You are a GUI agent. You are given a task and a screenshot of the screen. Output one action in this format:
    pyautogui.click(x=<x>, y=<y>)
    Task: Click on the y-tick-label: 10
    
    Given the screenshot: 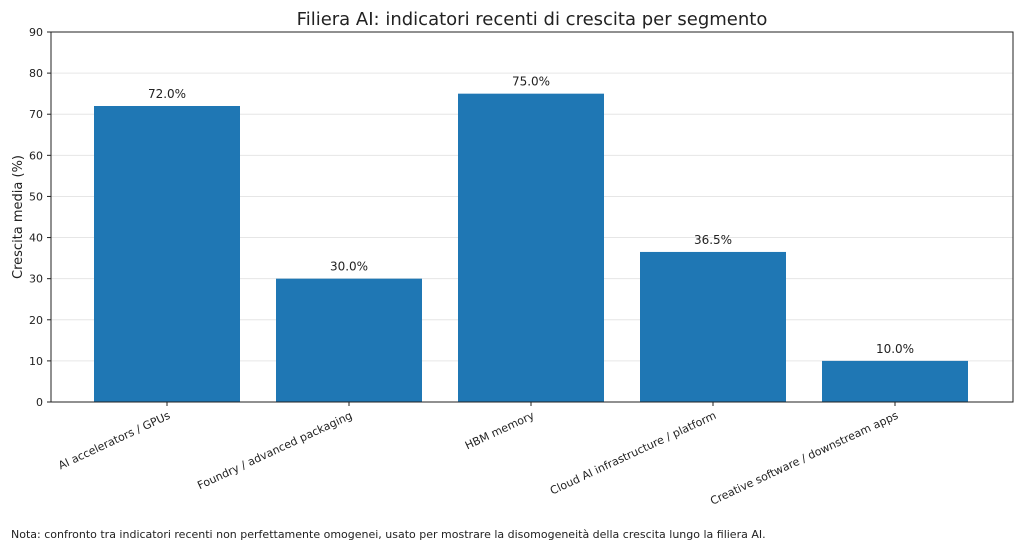 What is the action you would take?
    pyautogui.click(x=36, y=361)
    